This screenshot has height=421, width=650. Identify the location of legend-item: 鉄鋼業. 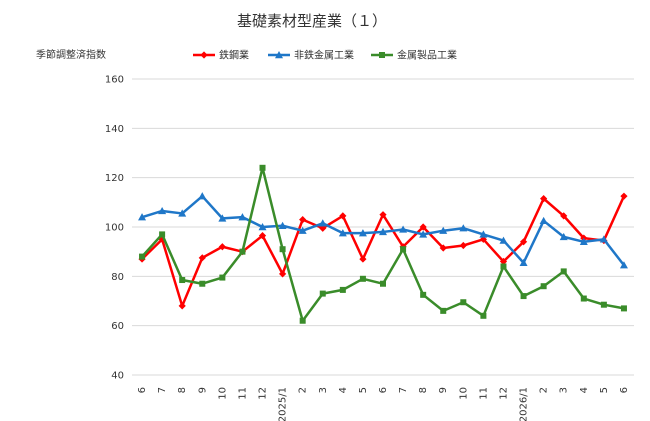
(221, 55).